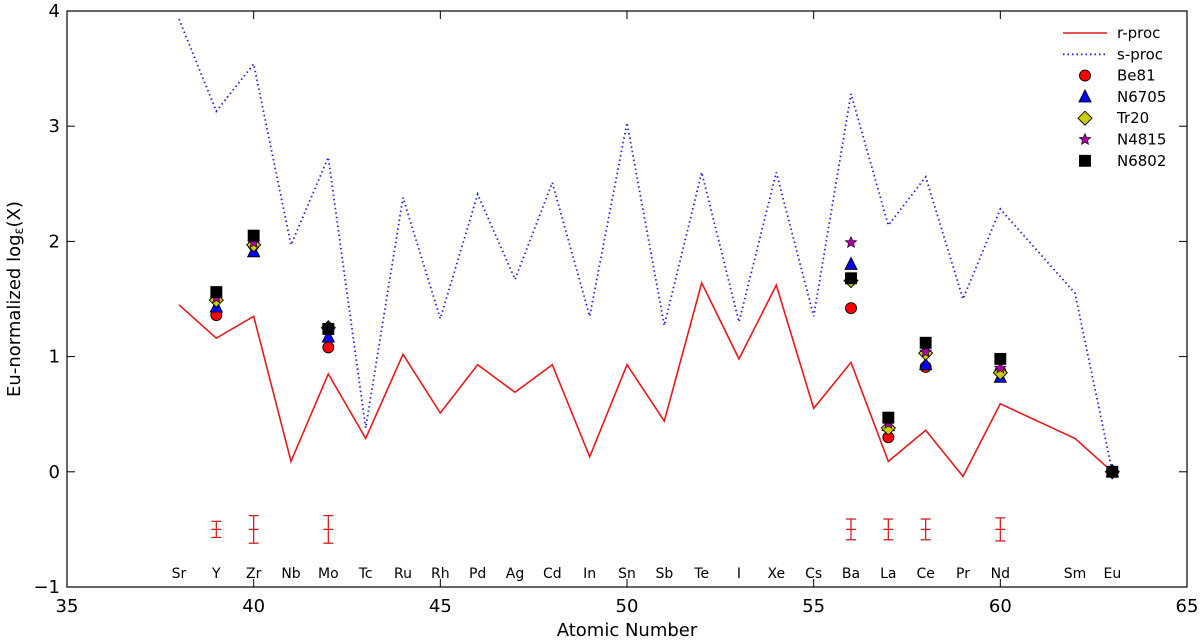  Describe the element at coordinates (54, 11) in the screenshot. I see `y-tick-label: 4` at that location.